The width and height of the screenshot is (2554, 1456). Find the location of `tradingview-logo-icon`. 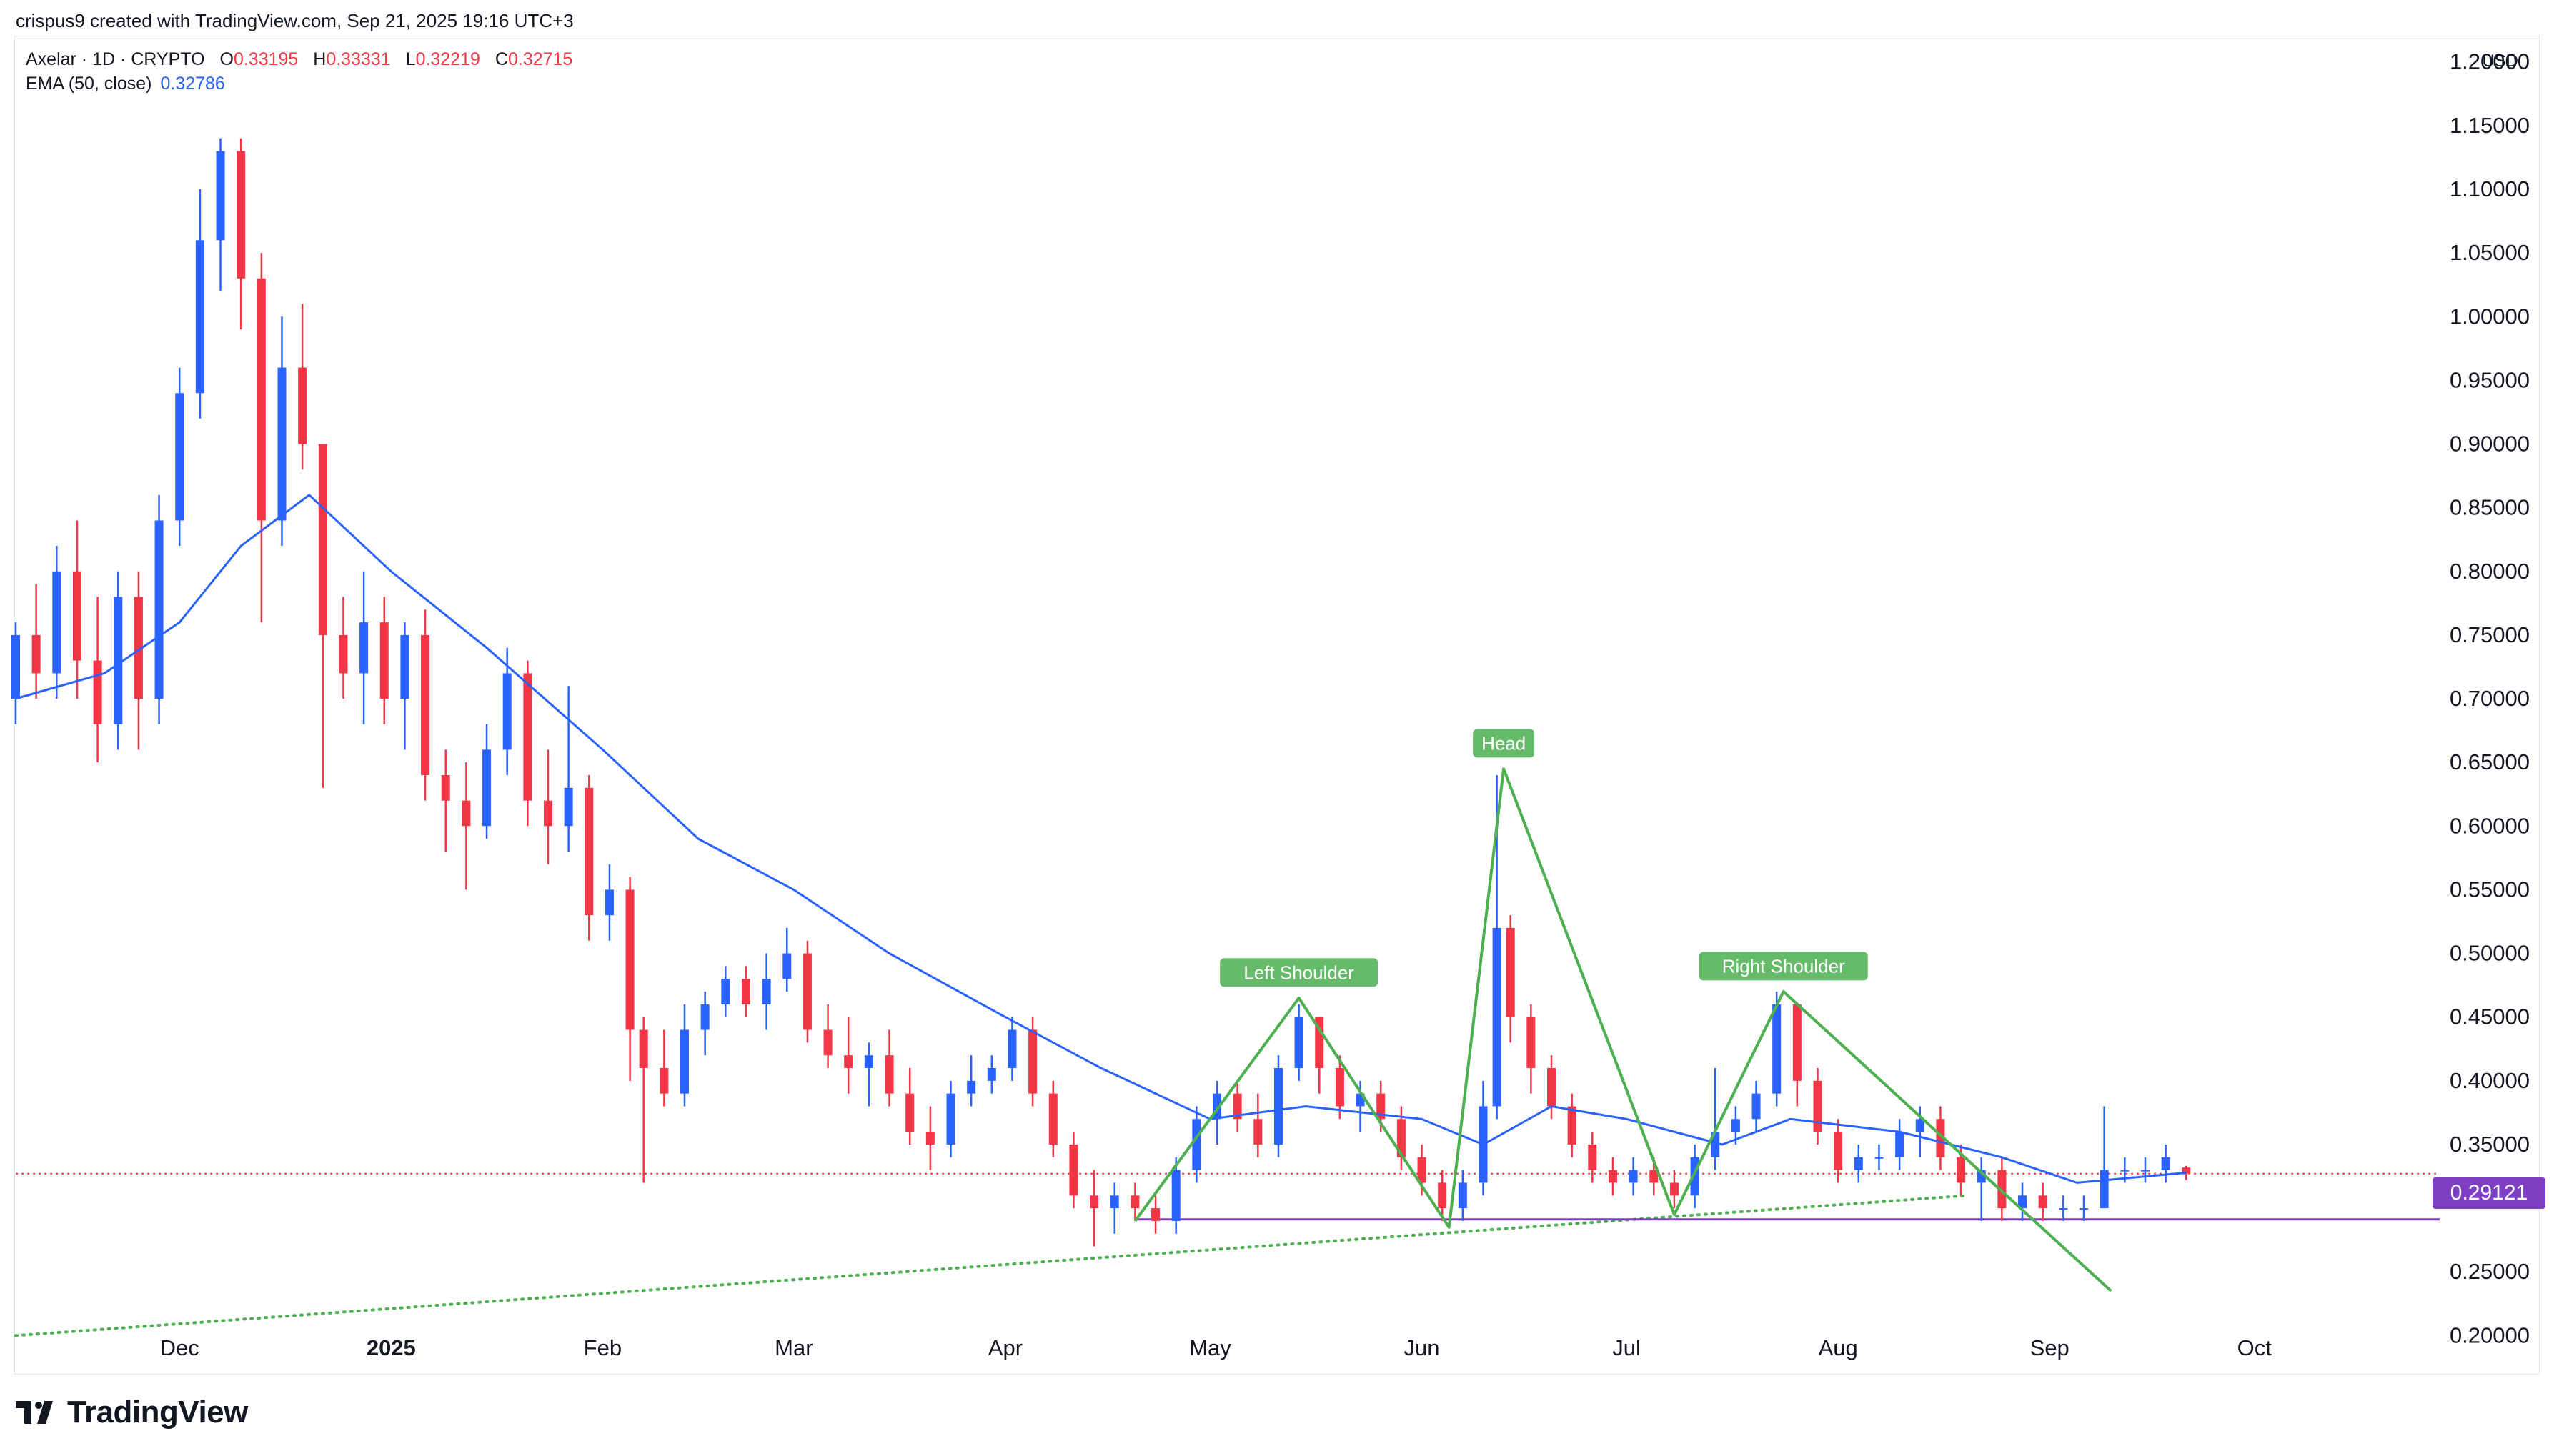

tradingview-logo-icon is located at coordinates (34, 1412).